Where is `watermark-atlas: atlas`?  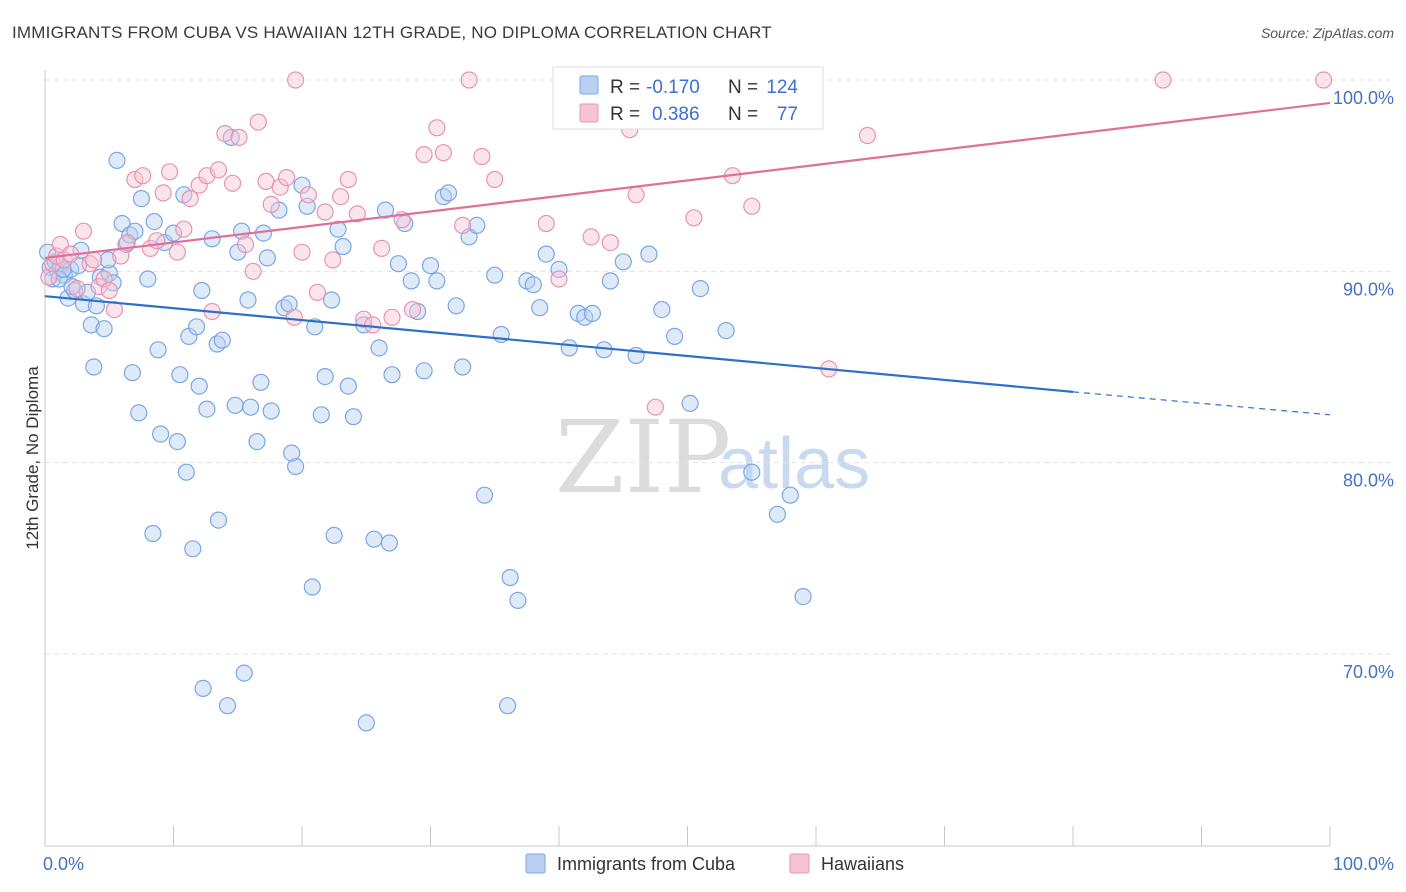
watermark-atlas: atlas is located at coordinates (794, 464).